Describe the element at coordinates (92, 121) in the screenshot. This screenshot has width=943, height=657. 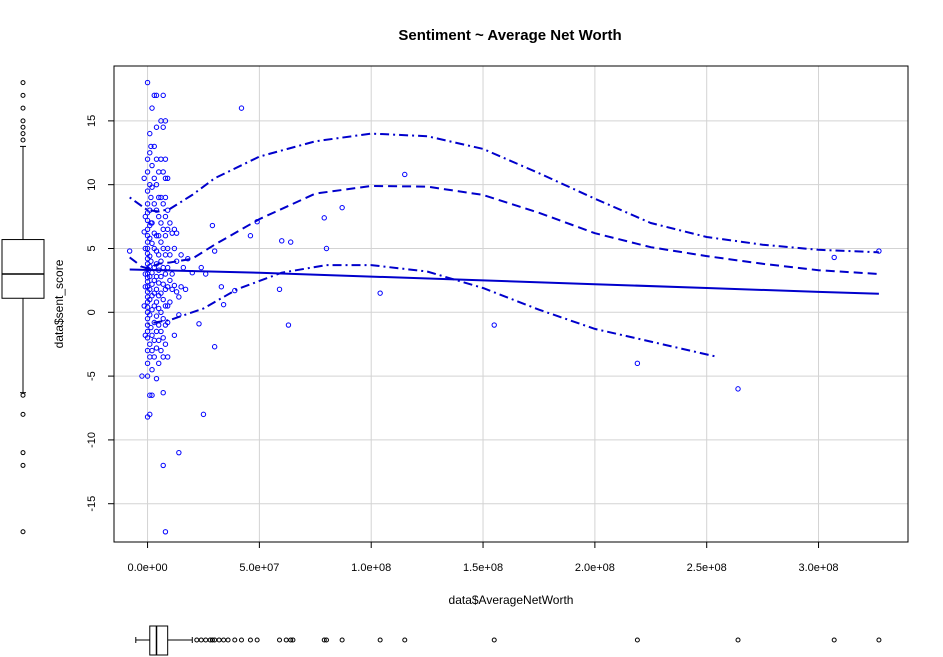
I see `y-tick-label: 15` at that location.